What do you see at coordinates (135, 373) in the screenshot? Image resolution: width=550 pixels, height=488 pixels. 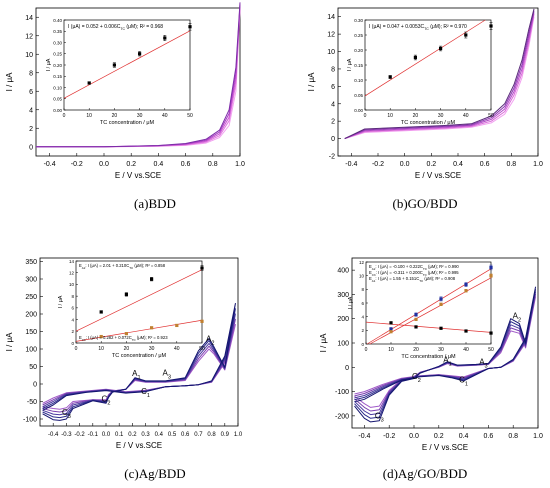 I see `text-span: A` at bounding box center [135, 373].